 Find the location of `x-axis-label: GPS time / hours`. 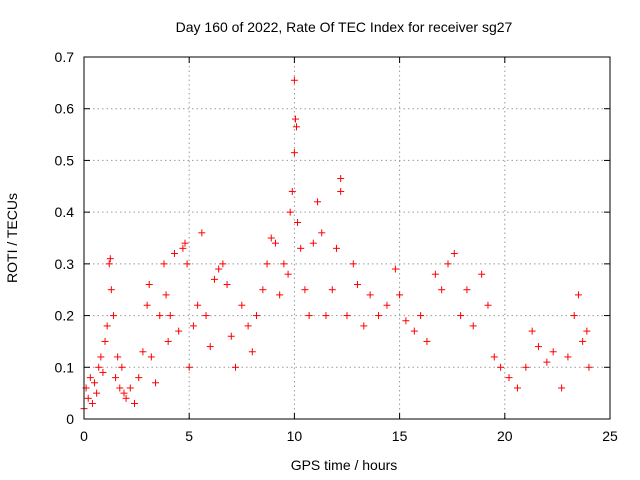

x-axis-label: GPS time / hours is located at coordinates (344, 465).